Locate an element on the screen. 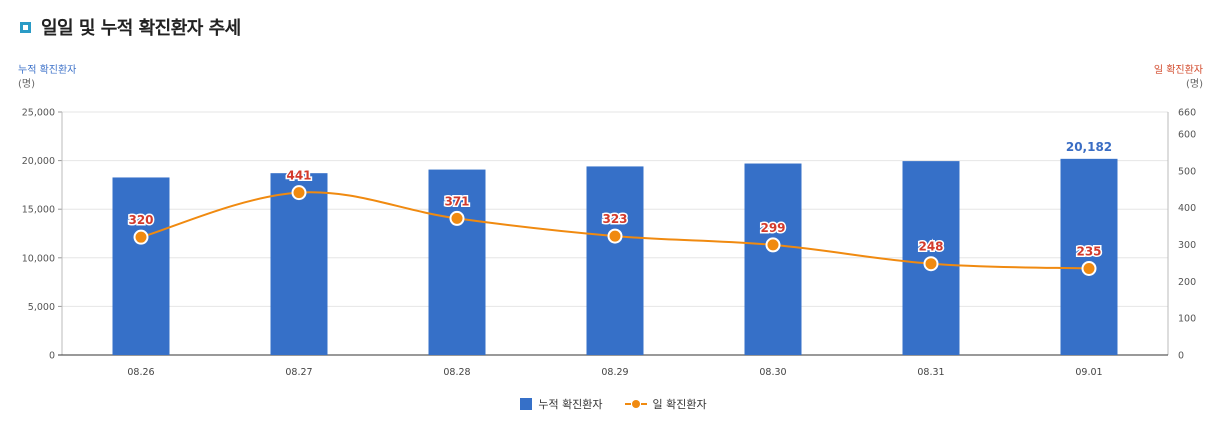  left-axis-title: 누적 확진환자 is located at coordinates (47, 70).